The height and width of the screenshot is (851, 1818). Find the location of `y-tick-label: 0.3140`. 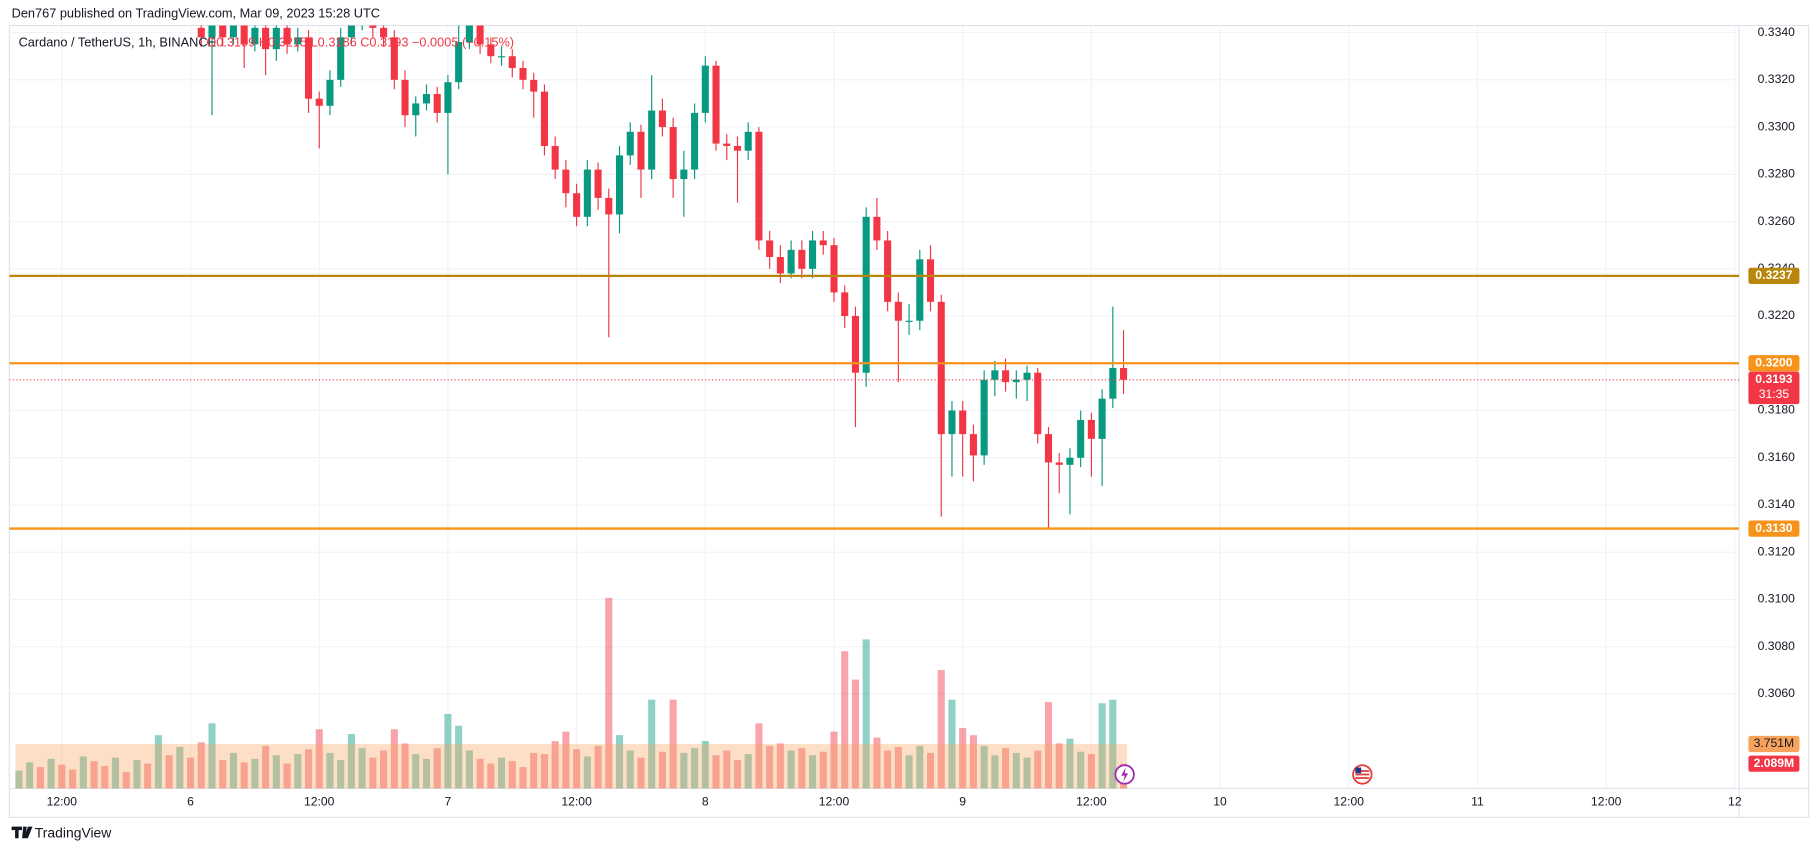

y-tick-label: 0.3140 is located at coordinates (1776, 504).